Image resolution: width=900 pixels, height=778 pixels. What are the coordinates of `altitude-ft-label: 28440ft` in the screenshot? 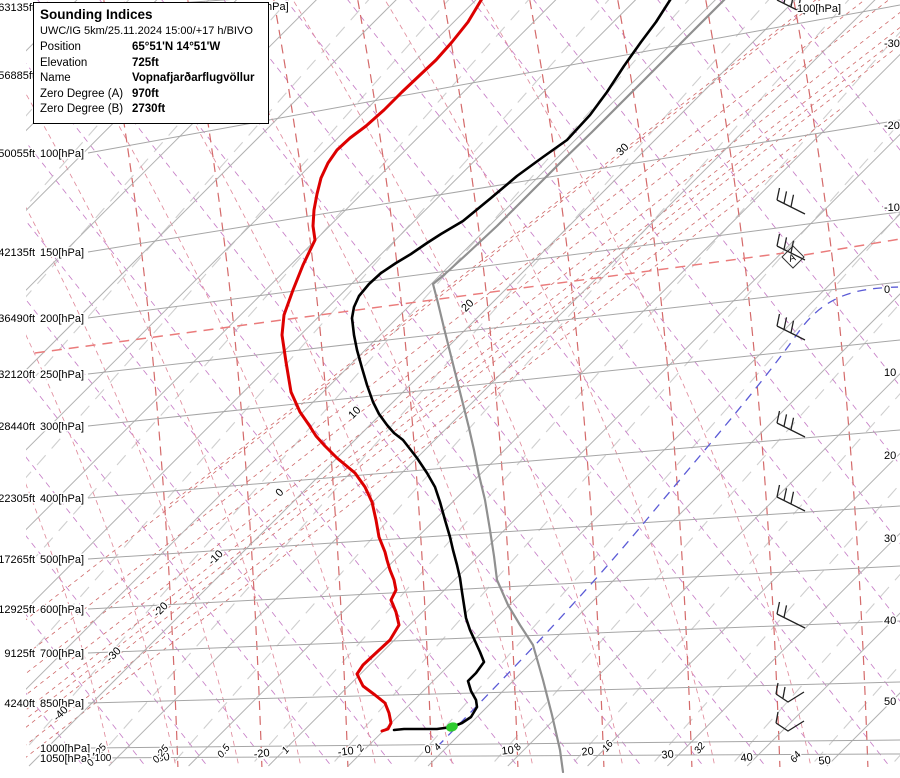 It's located at (17, 427).